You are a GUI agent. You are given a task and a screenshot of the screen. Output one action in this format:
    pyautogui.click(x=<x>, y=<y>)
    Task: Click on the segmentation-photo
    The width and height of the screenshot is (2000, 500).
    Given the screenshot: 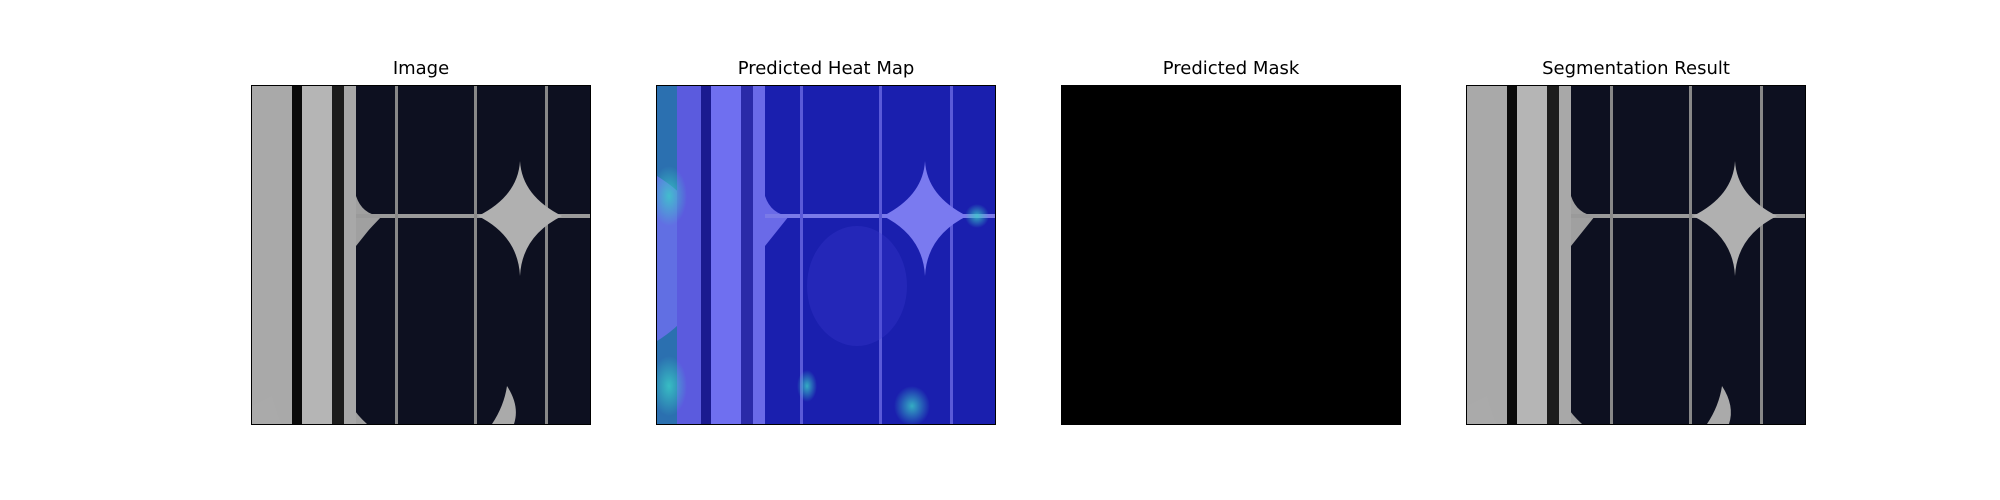 What is the action you would take?
    pyautogui.click(x=1636, y=255)
    